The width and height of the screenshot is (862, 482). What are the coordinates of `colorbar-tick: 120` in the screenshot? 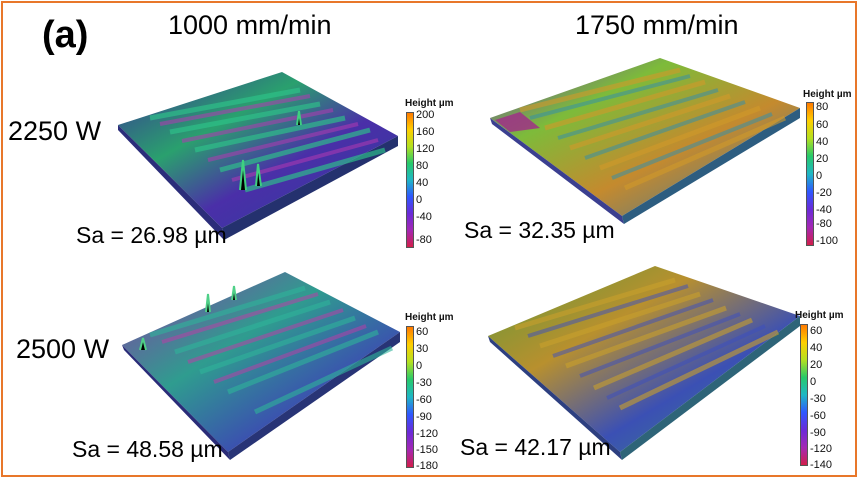 It's located at (425, 149).